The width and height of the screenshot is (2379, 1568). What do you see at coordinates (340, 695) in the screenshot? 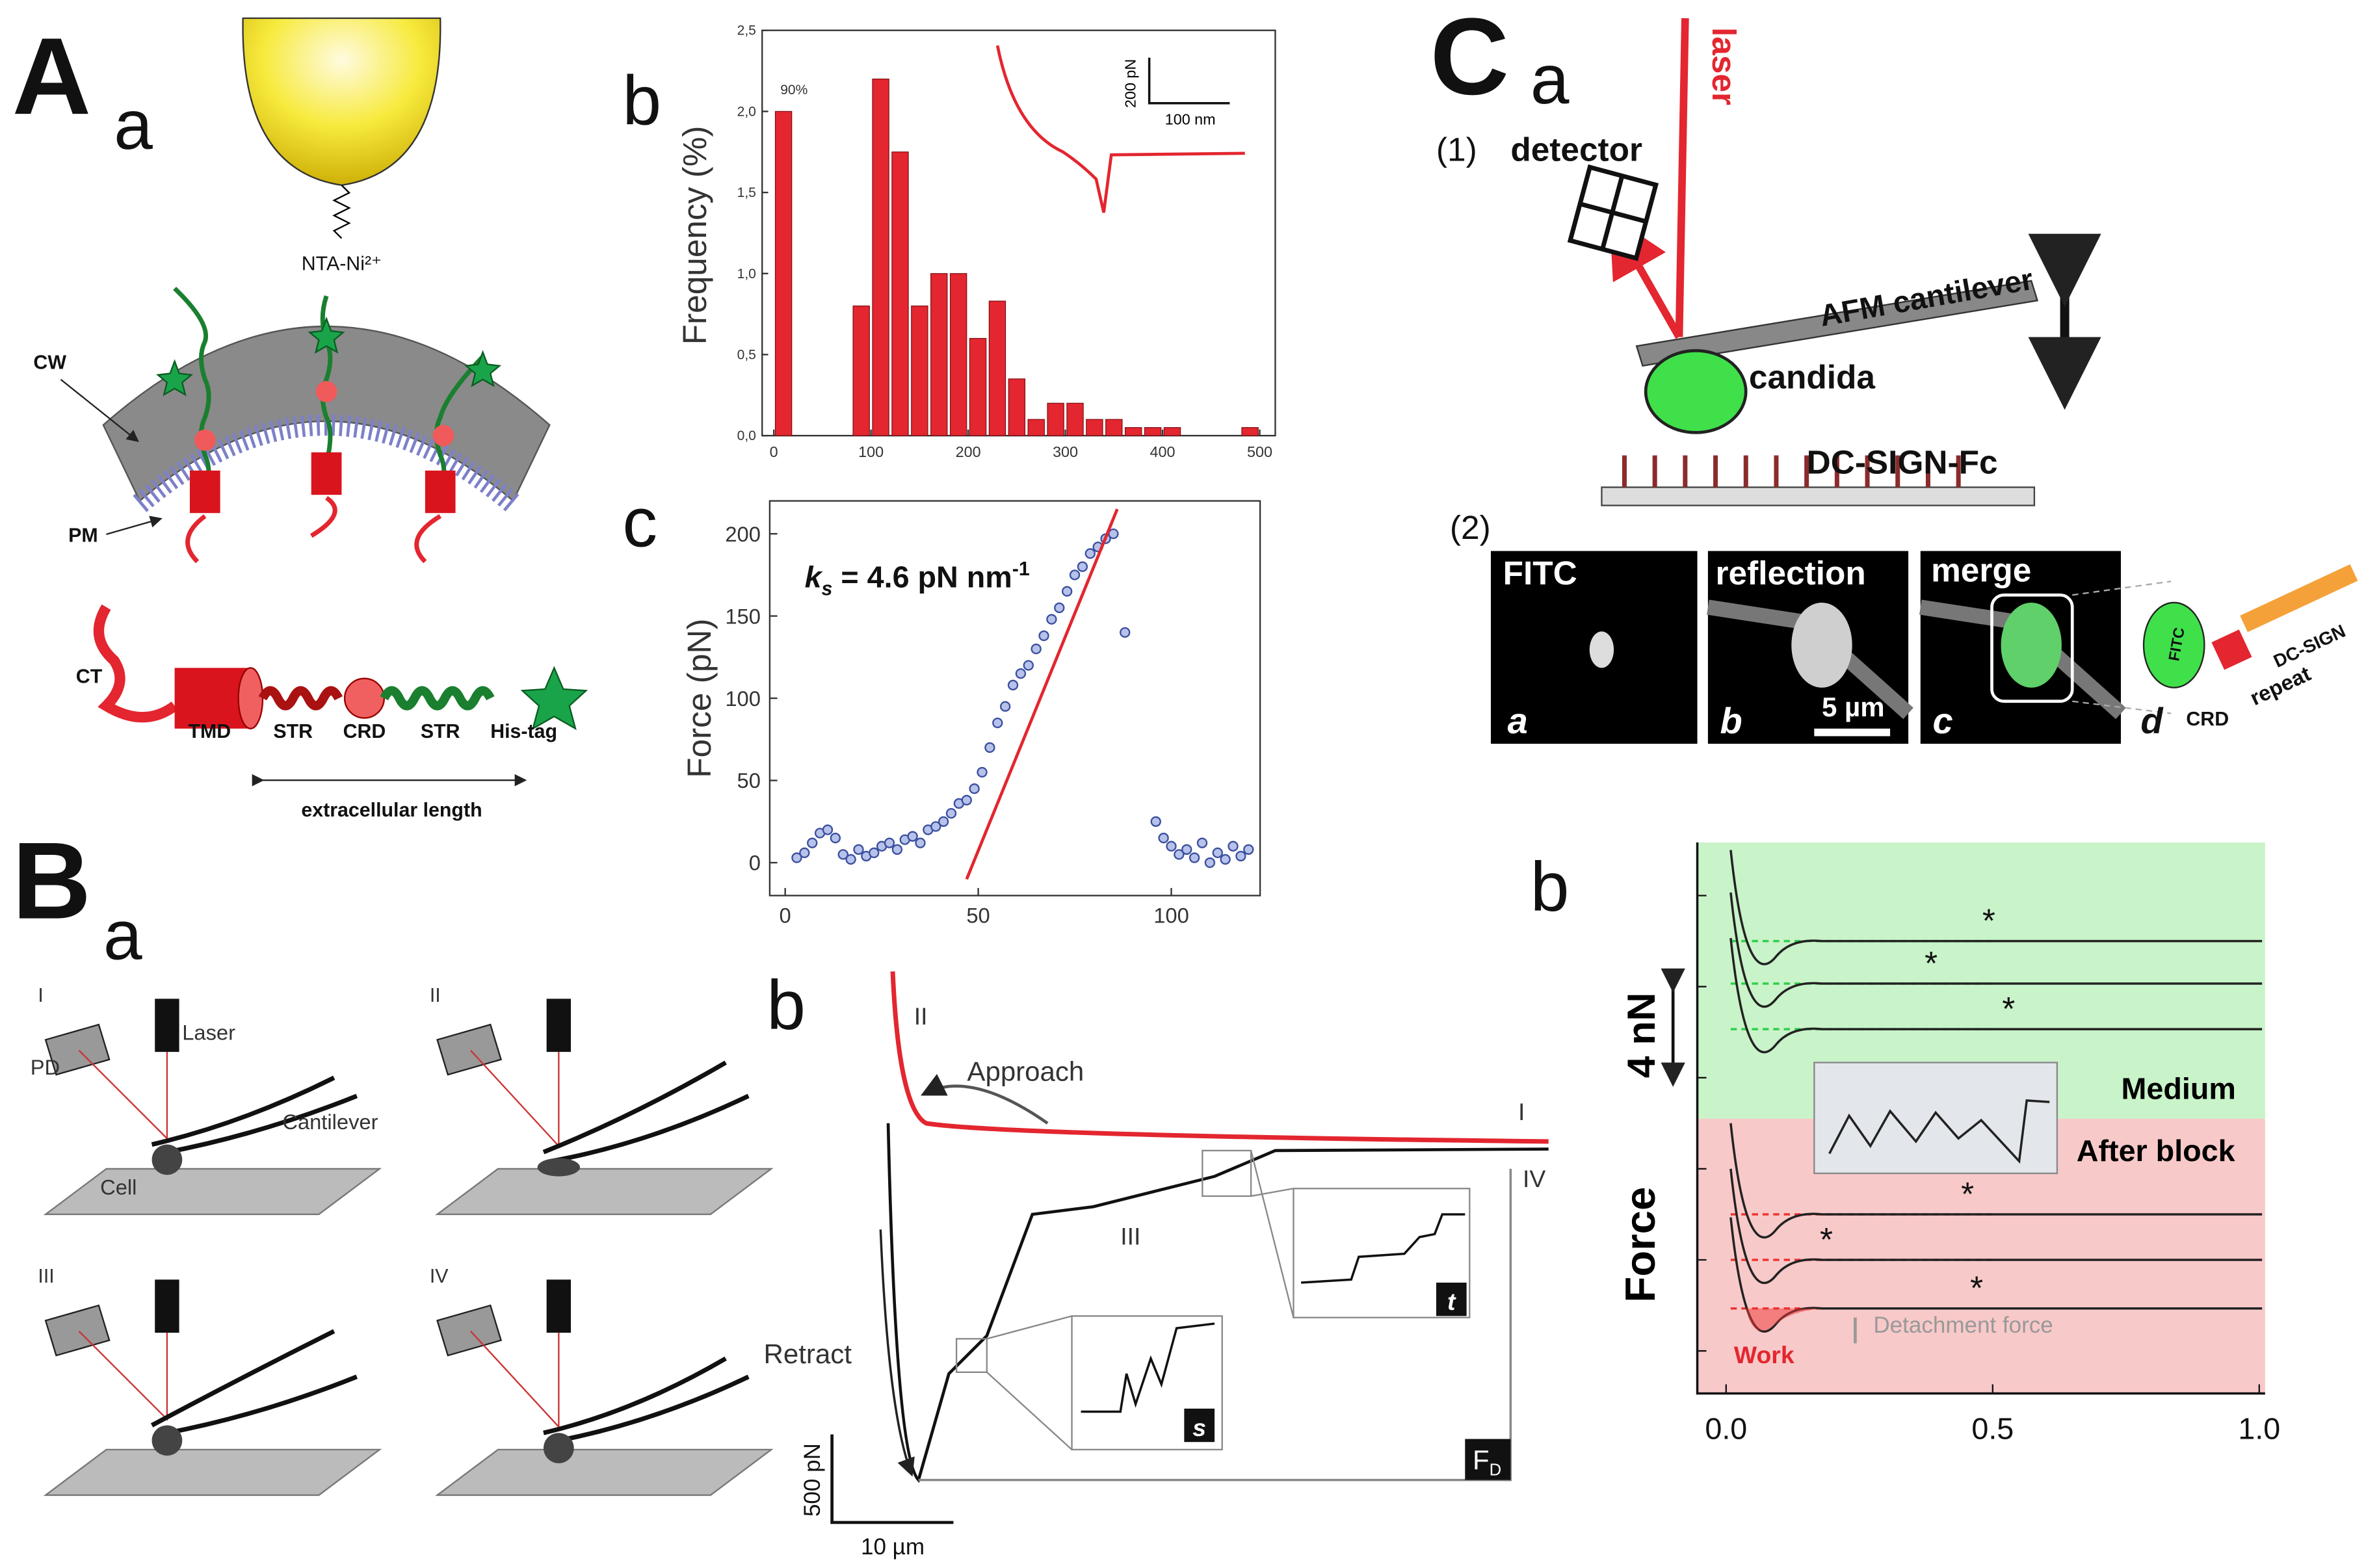
I see `domain-schematic` at bounding box center [340, 695].